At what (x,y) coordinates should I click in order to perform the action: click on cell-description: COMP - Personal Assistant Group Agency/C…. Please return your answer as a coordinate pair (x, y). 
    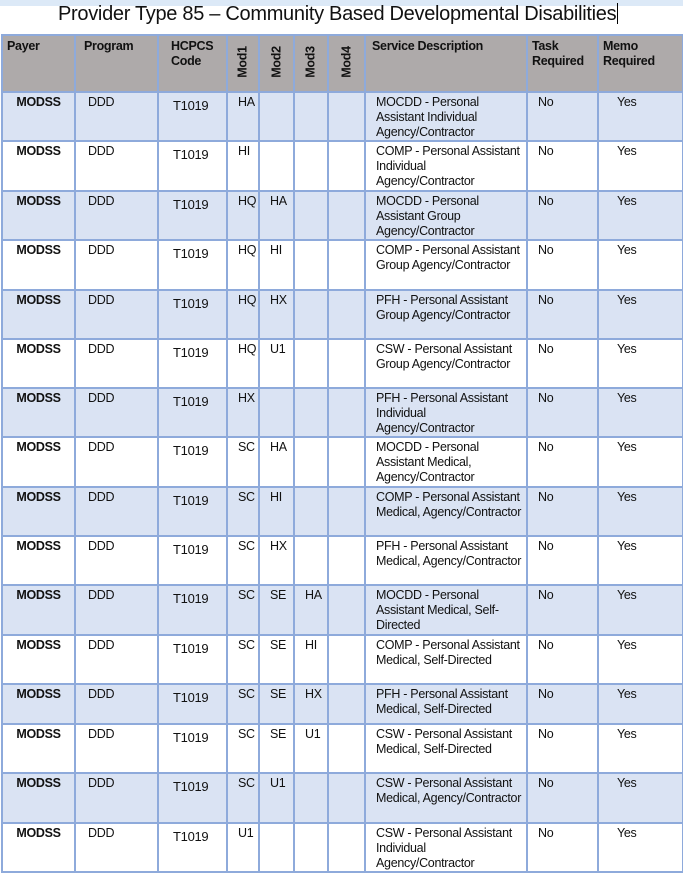
    Looking at the image, I should click on (446, 265).